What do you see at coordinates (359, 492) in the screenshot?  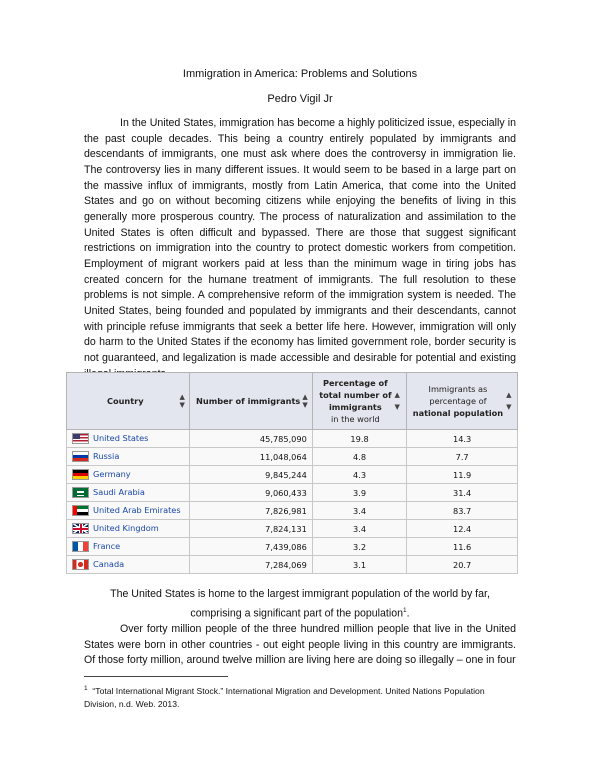 I see `percent-cell: 3.9` at bounding box center [359, 492].